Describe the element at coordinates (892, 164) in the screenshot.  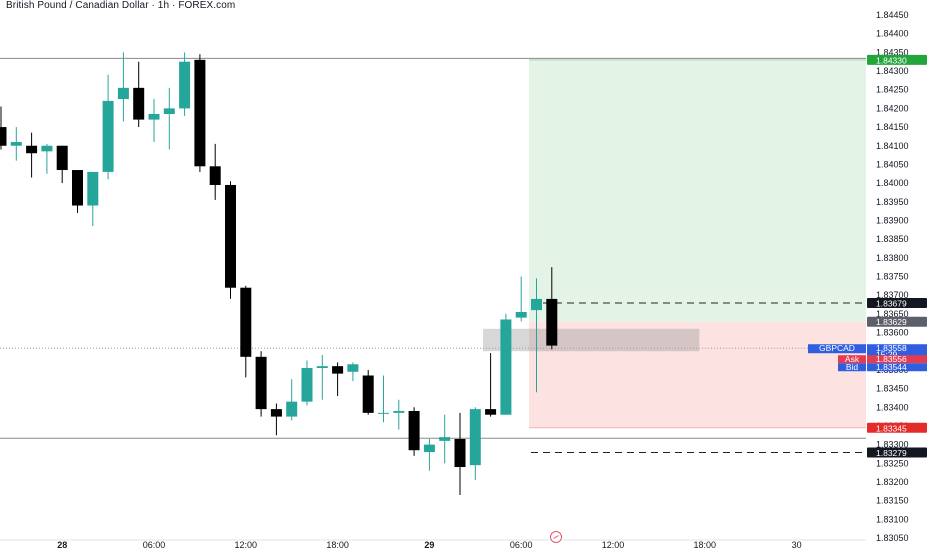
I see `y-tick-label: 1.84050` at that location.